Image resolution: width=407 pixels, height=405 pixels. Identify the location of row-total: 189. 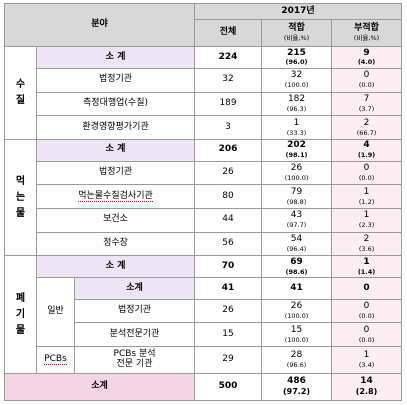
(228, 104).